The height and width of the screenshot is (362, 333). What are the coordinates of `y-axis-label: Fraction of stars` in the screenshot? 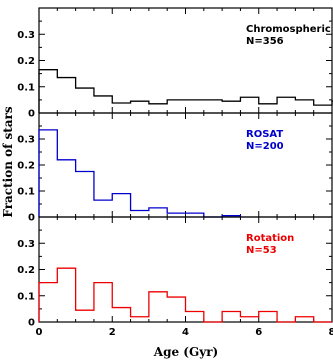 It's located at (8, 161).